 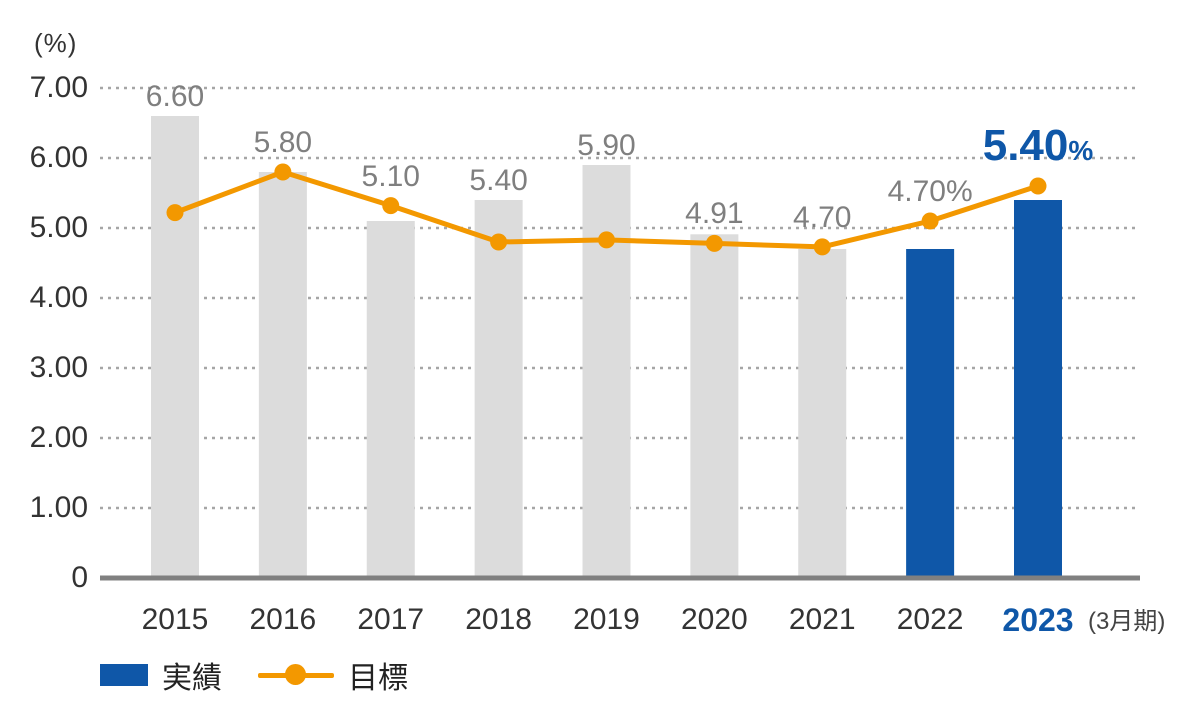 What do you see at coordinates (498, 389) in the screenshot?
I see `bar-2018` at bounding box center [498, 389].